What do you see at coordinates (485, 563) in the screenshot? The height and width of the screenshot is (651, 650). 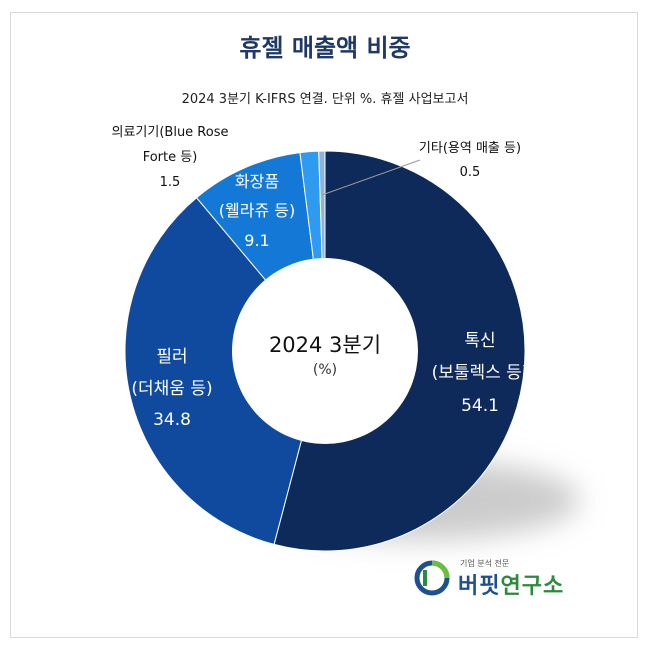 I see `brand-logo-subtitle: 기업 분석 전문` at bounding box center [485, 563].